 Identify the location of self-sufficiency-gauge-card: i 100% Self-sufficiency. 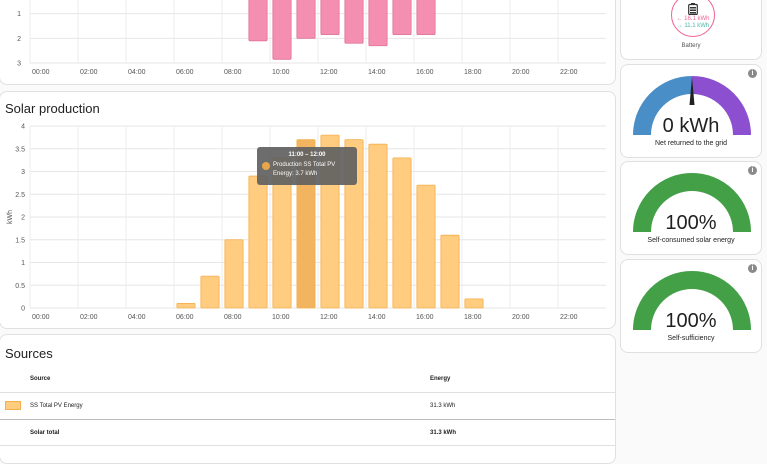
(691, 306).